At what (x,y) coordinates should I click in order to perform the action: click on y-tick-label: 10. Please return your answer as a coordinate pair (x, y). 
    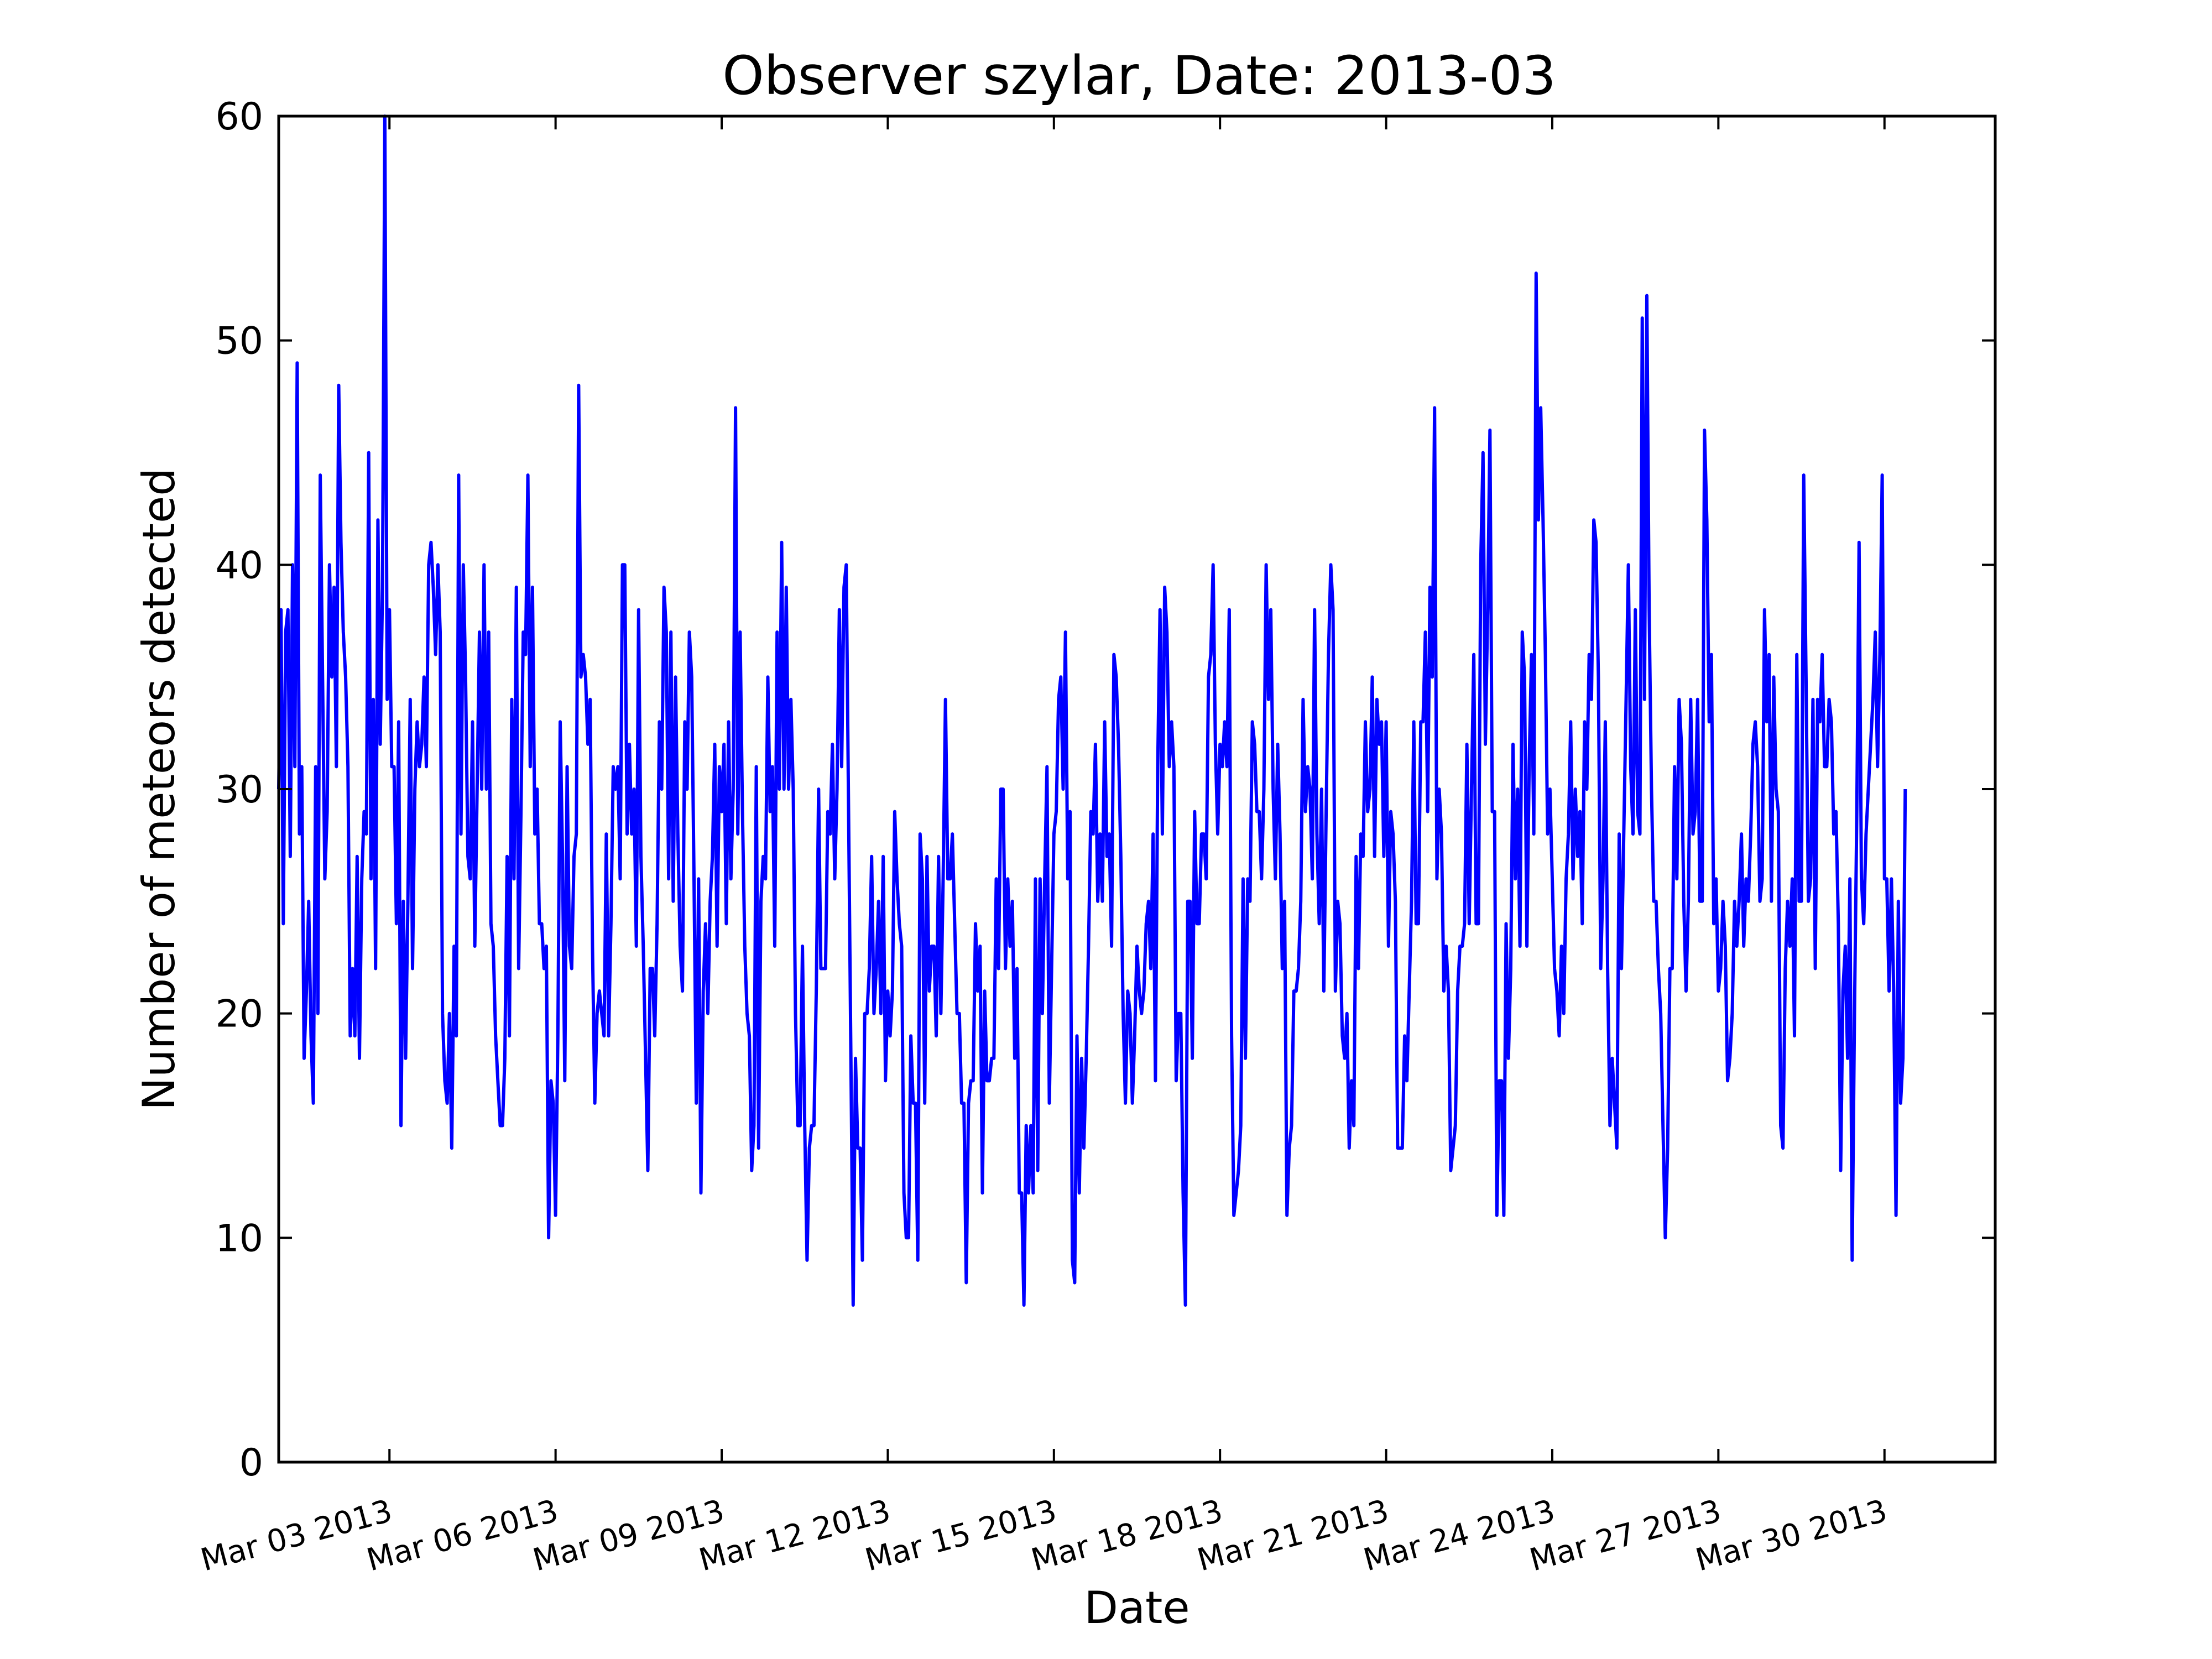
    Looking at the image, I should click on (239, 1239).